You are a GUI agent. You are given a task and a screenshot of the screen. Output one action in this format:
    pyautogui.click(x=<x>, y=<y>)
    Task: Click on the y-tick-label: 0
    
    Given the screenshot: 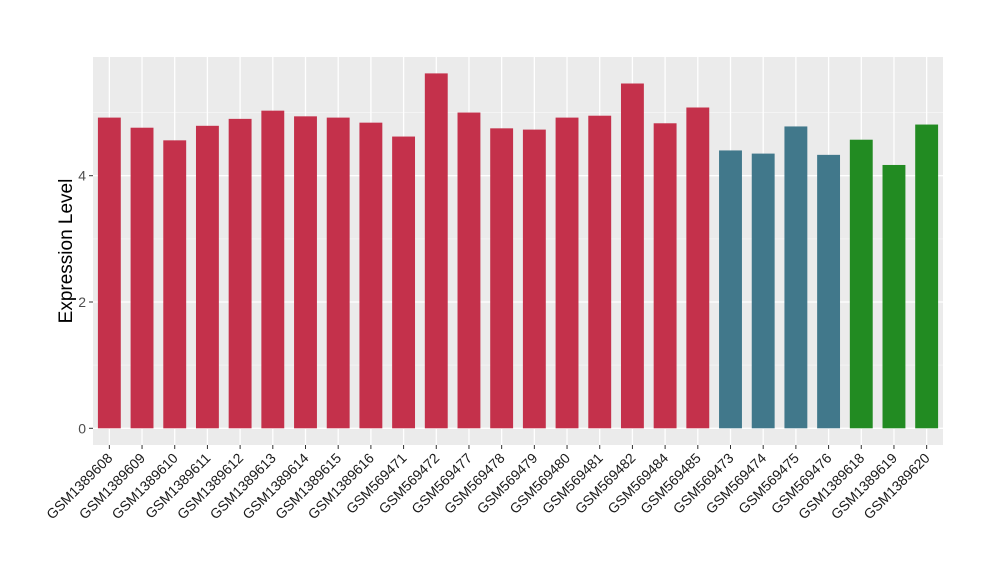 What is the action you would take?
    pyautogui.click(x=82, y=428)
    